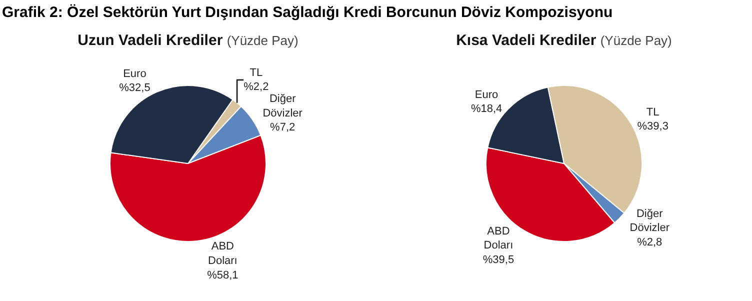 Image resolution: width=752 pixels, height=301 pixels. What do you see at coordinates (222, 275) in the screenshot?
I see `data-label: %58,1` at bounding box center [222, 275].